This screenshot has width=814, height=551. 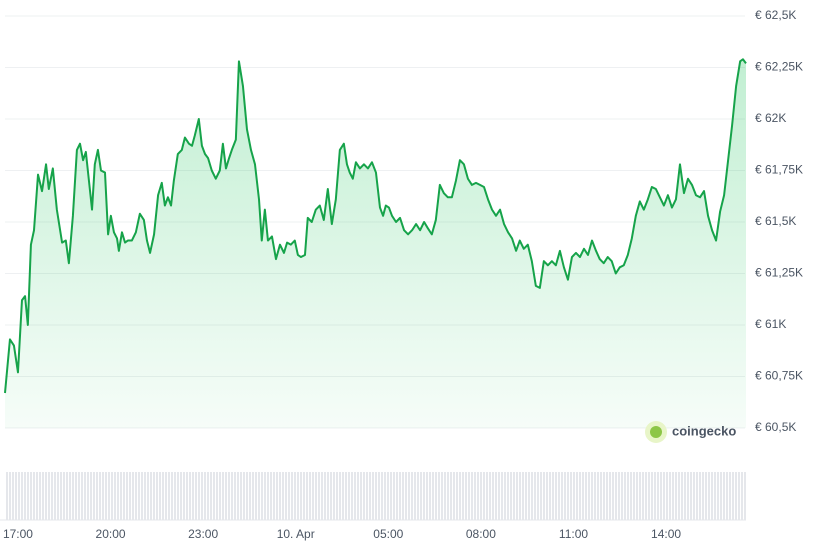 I want to click on y-tick-label: € 61,25K, so click(x=779, y=273).